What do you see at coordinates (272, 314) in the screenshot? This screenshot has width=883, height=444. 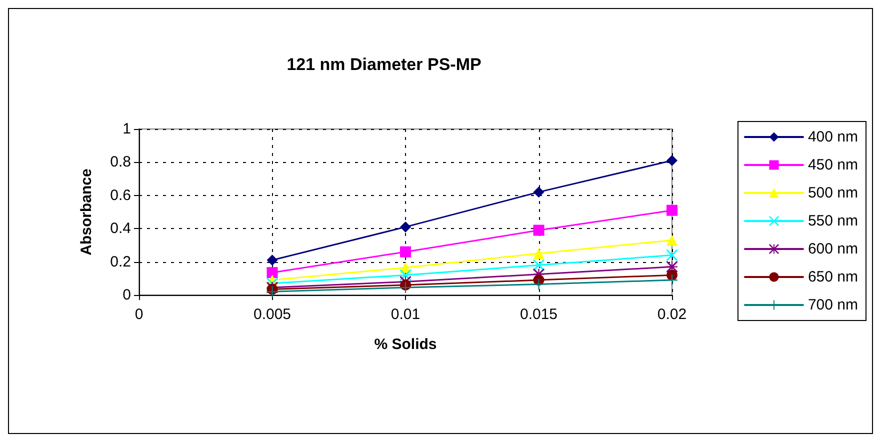 I see `x-tick-label: 0.005` at bounding box center [272, 314].